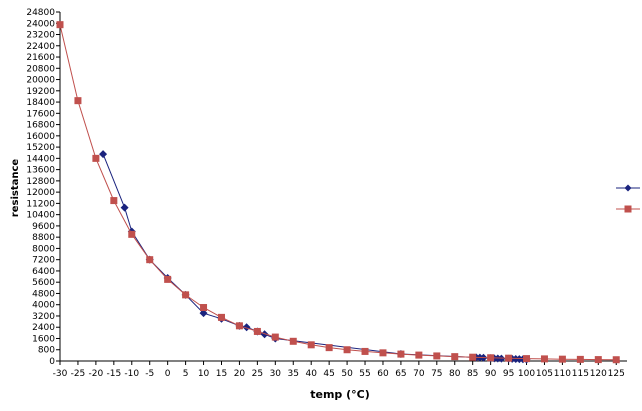 This screenshot has width=642, height=411. I want to click on y-tick-label: 16800, so click(40, 126).